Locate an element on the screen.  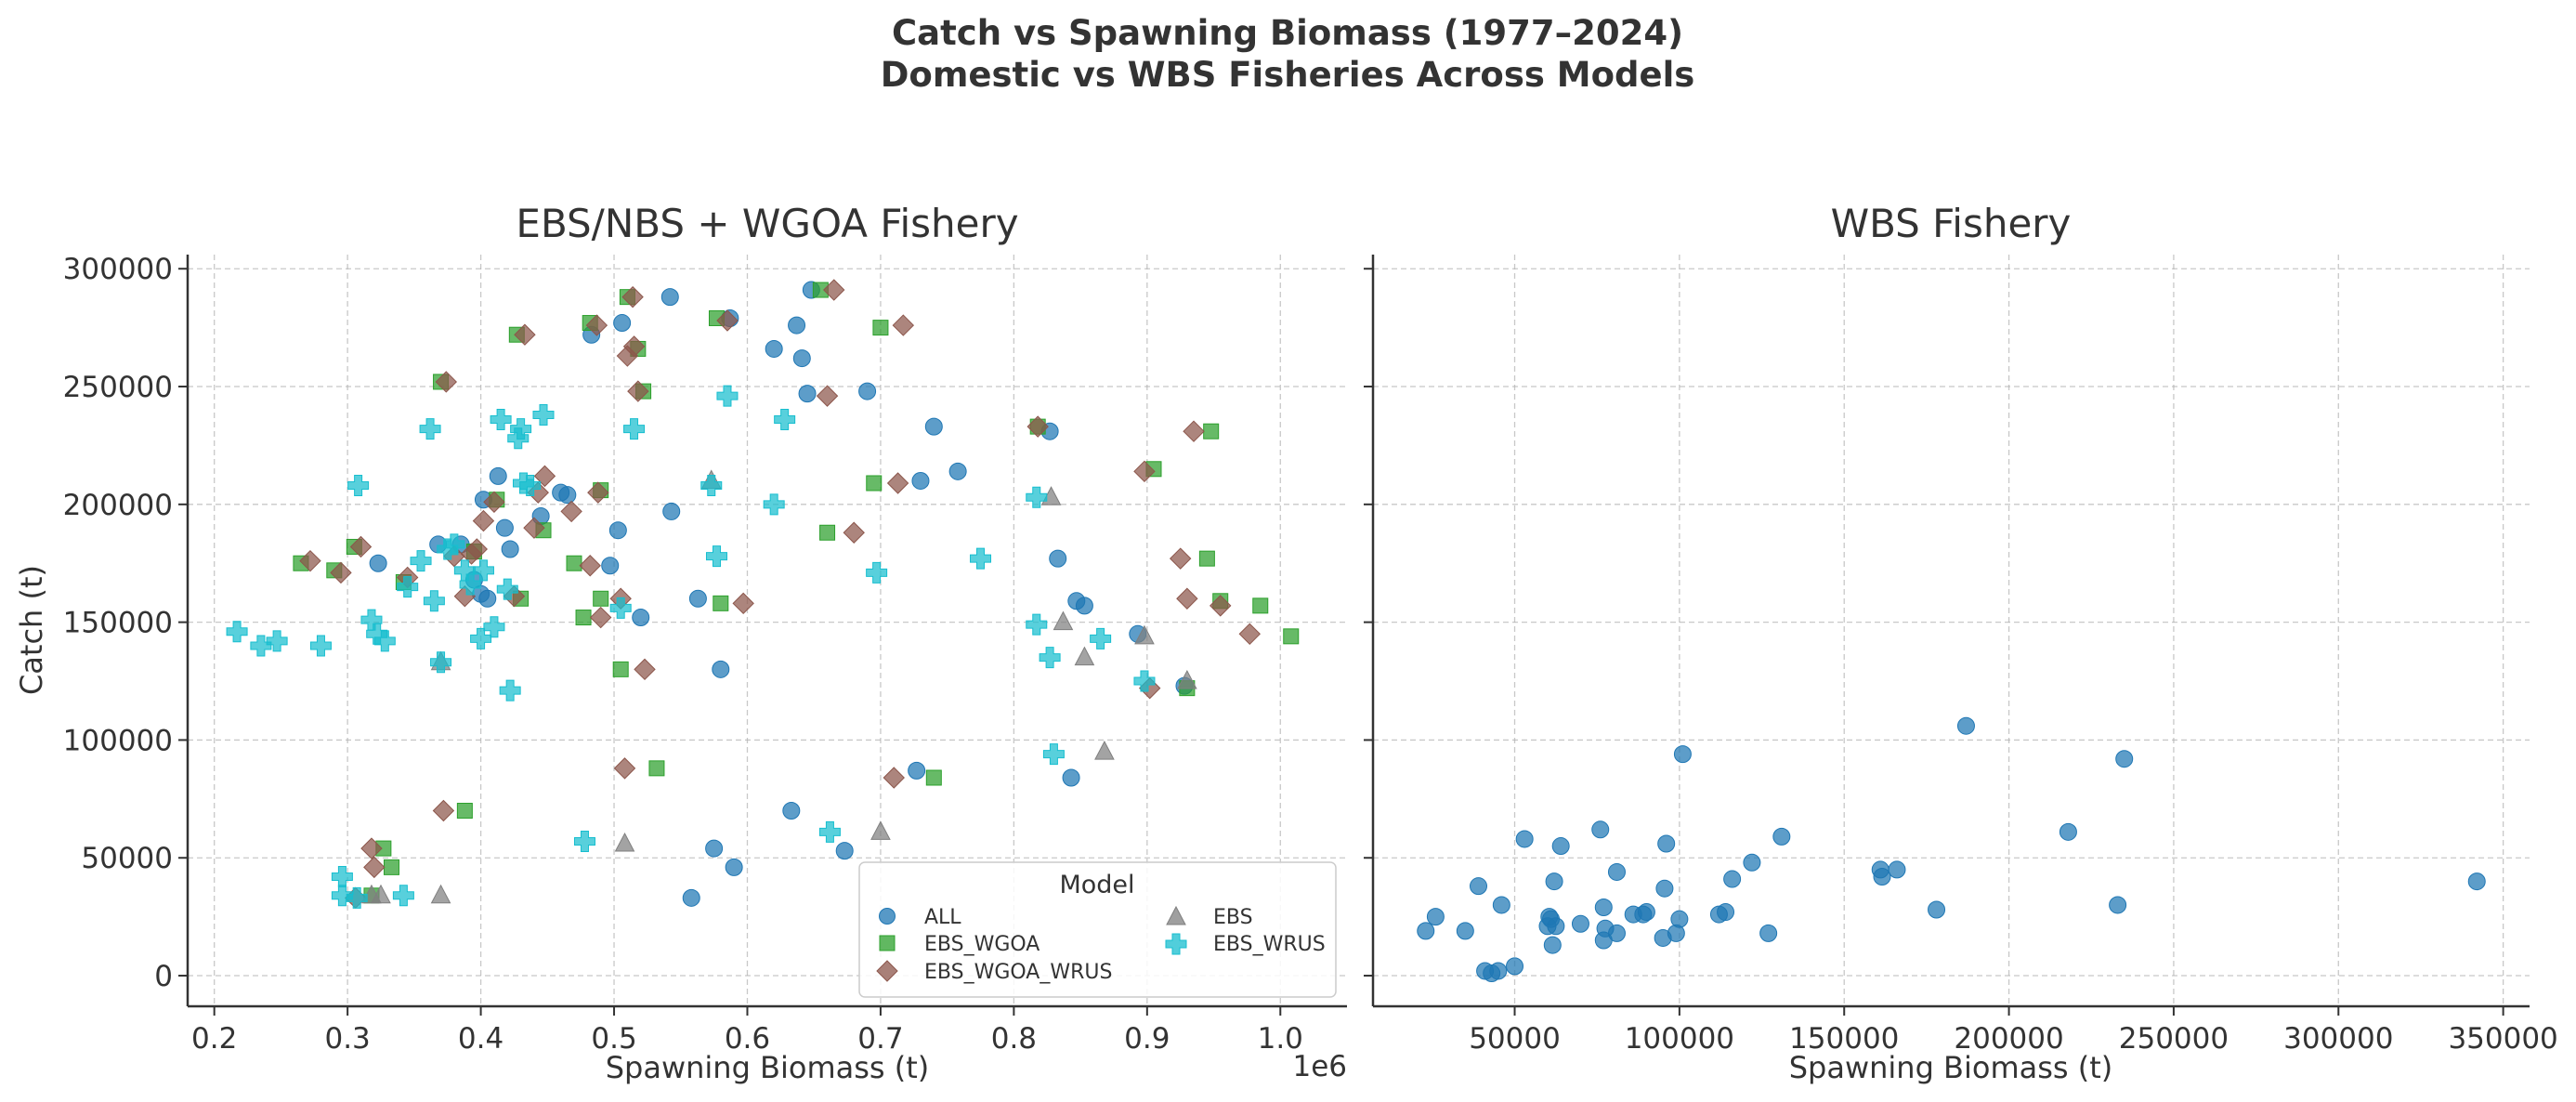
left-x-tick-label: 0.3 is located at coordinates (347, 1039).